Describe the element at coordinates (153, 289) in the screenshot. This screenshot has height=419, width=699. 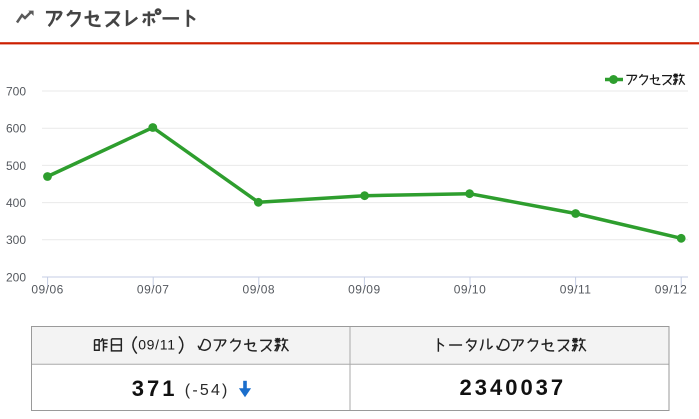
I see `svg-text: 09/07` at that location.